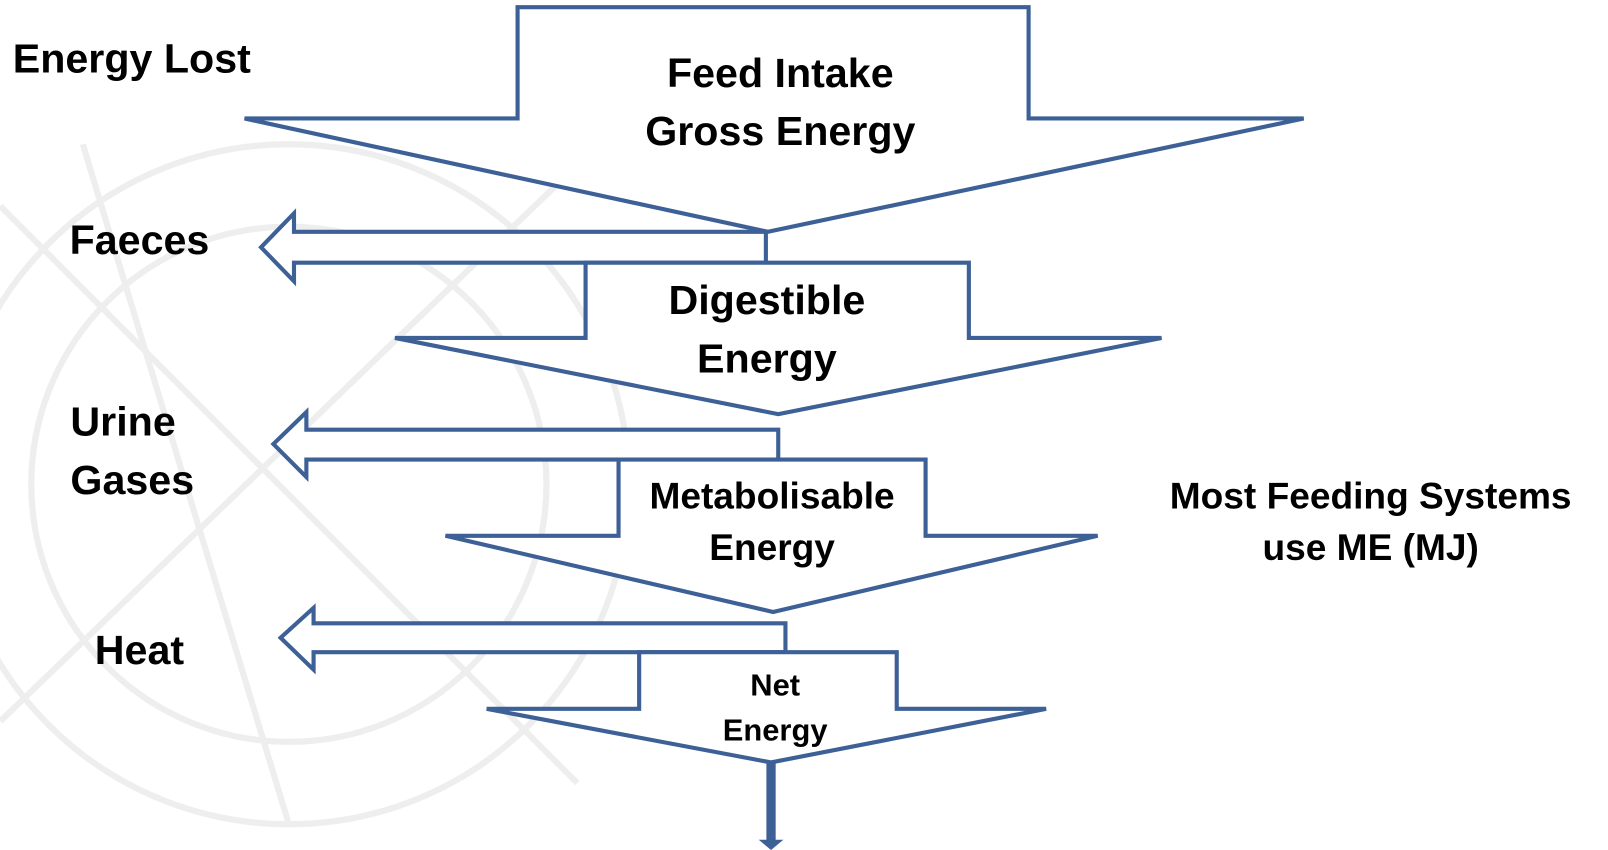 This screenshot has width=1608, height=850. I want to click on stage-label: Net, so click(775, 684).